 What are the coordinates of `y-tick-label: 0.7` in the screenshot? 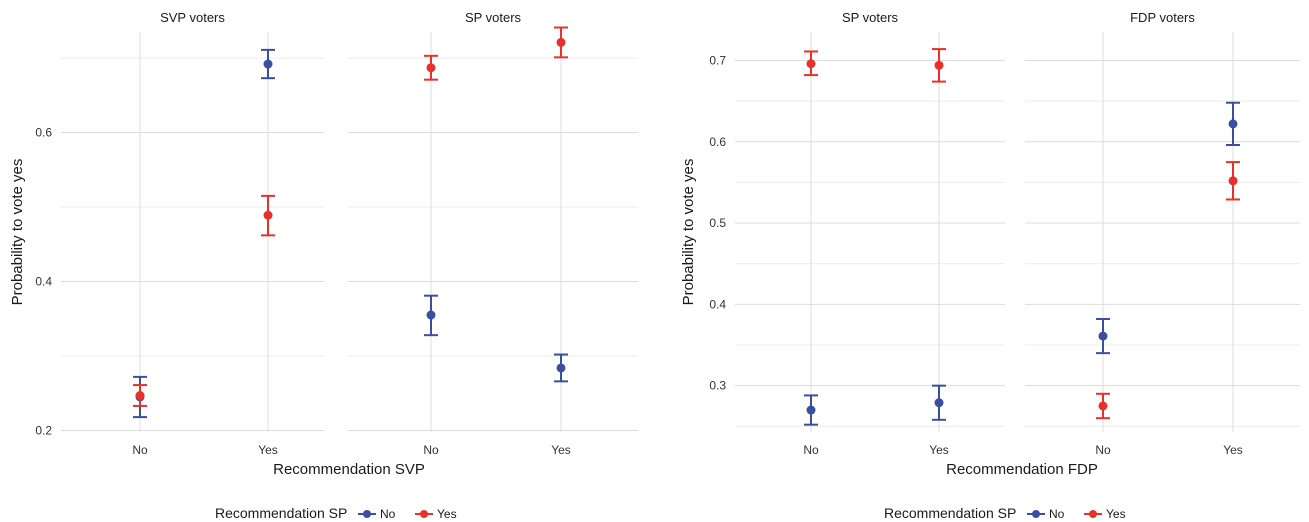 It's located at (717, 60).